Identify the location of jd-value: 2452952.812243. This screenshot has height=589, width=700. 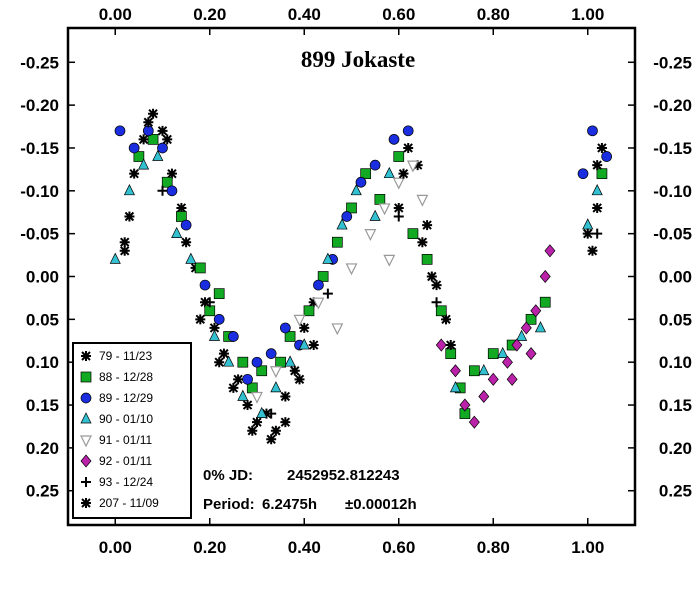
(343, 475).